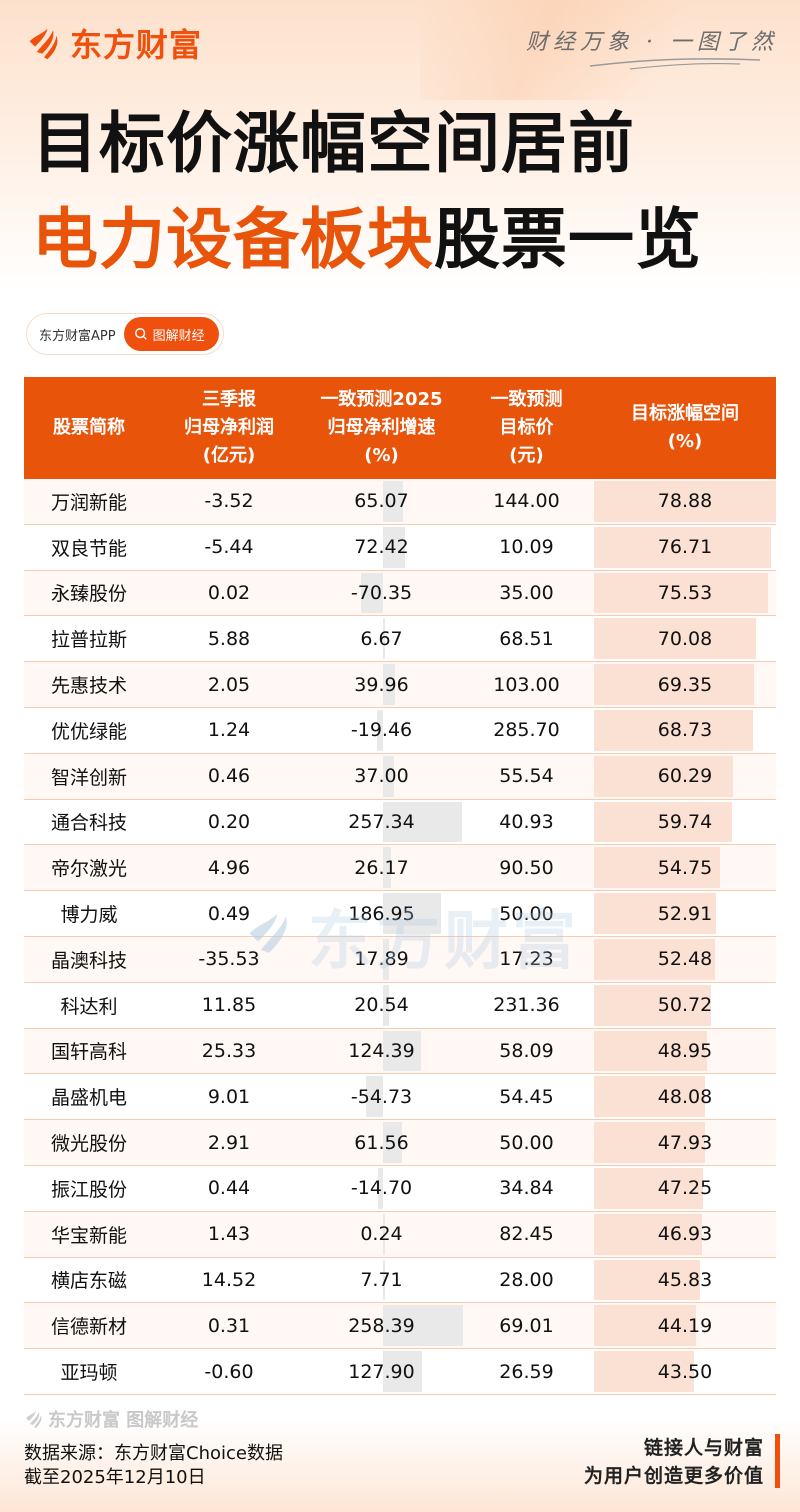  I want to click on cell-name: 横店东磁, so click(89, 1280).